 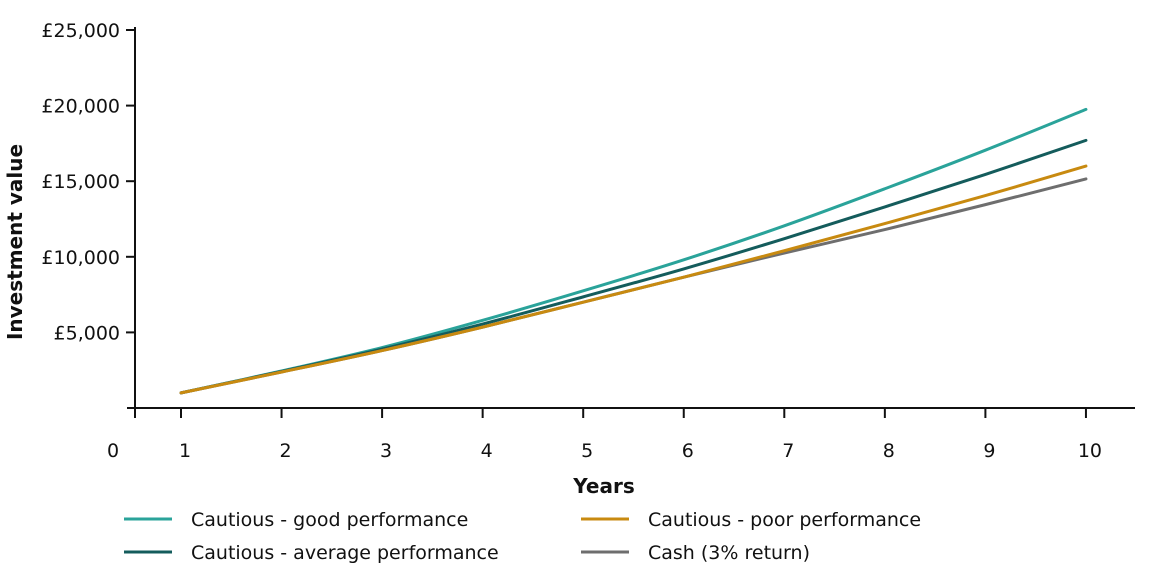 What do you see at coordinates (15, 242) in the screenshot?
I see `y-axis-title: Investment value` at bounding box center [15, 242].